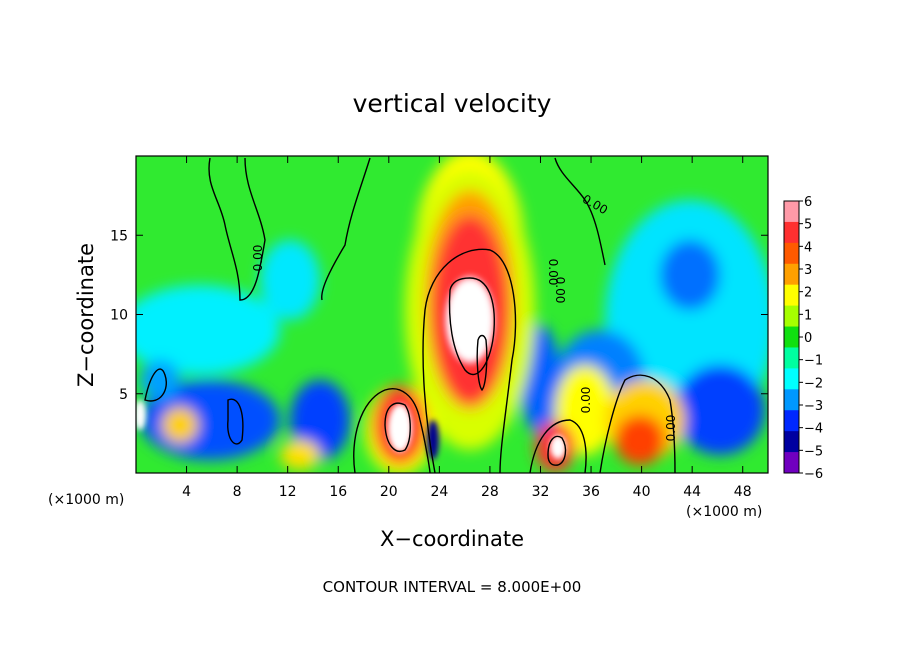 The image size is (904, 654). I want to click on contour-left-cell-inner, so click(397, 427).